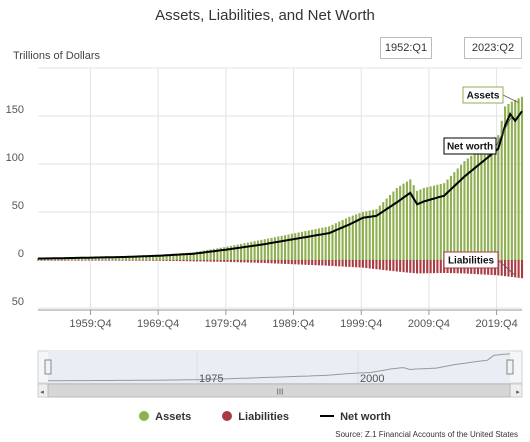 The width and height of the screenshot is (530, 442). What do you see at coordinates (365, 417) in the screenshot?
I see `legend-label-net-worth: Net worth` at bounding box center [365, 417].